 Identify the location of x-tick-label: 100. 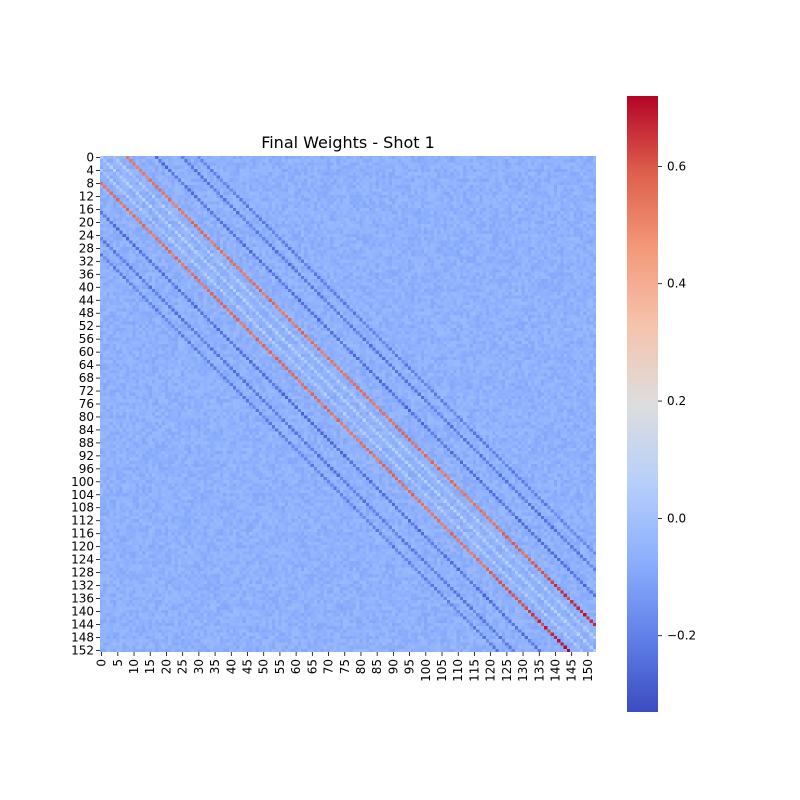
(426, 670).